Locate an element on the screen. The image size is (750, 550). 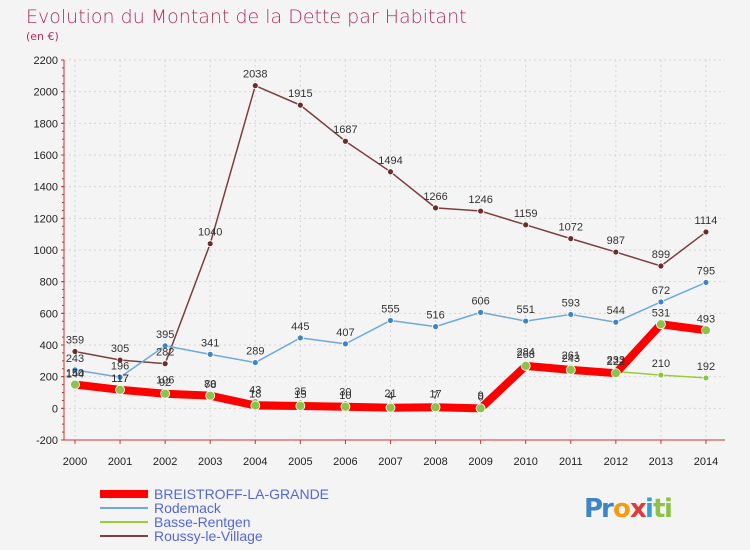
data-label-roussy-le-village: 1915 is located at coordinates (300, 94).